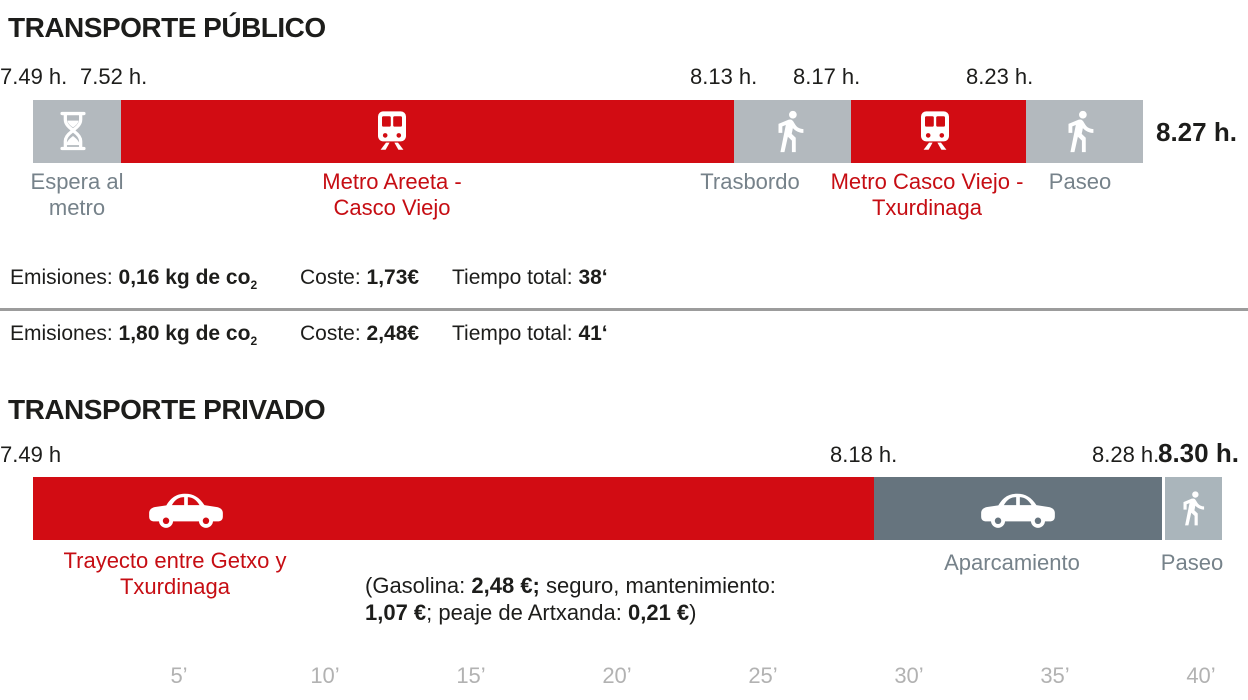 The height and width of the screenshot is (700, 1248). What do you see at coordinates (73, 131) in the screenshot?
I see `hourglass-icon` at bounding box center [73, 131].